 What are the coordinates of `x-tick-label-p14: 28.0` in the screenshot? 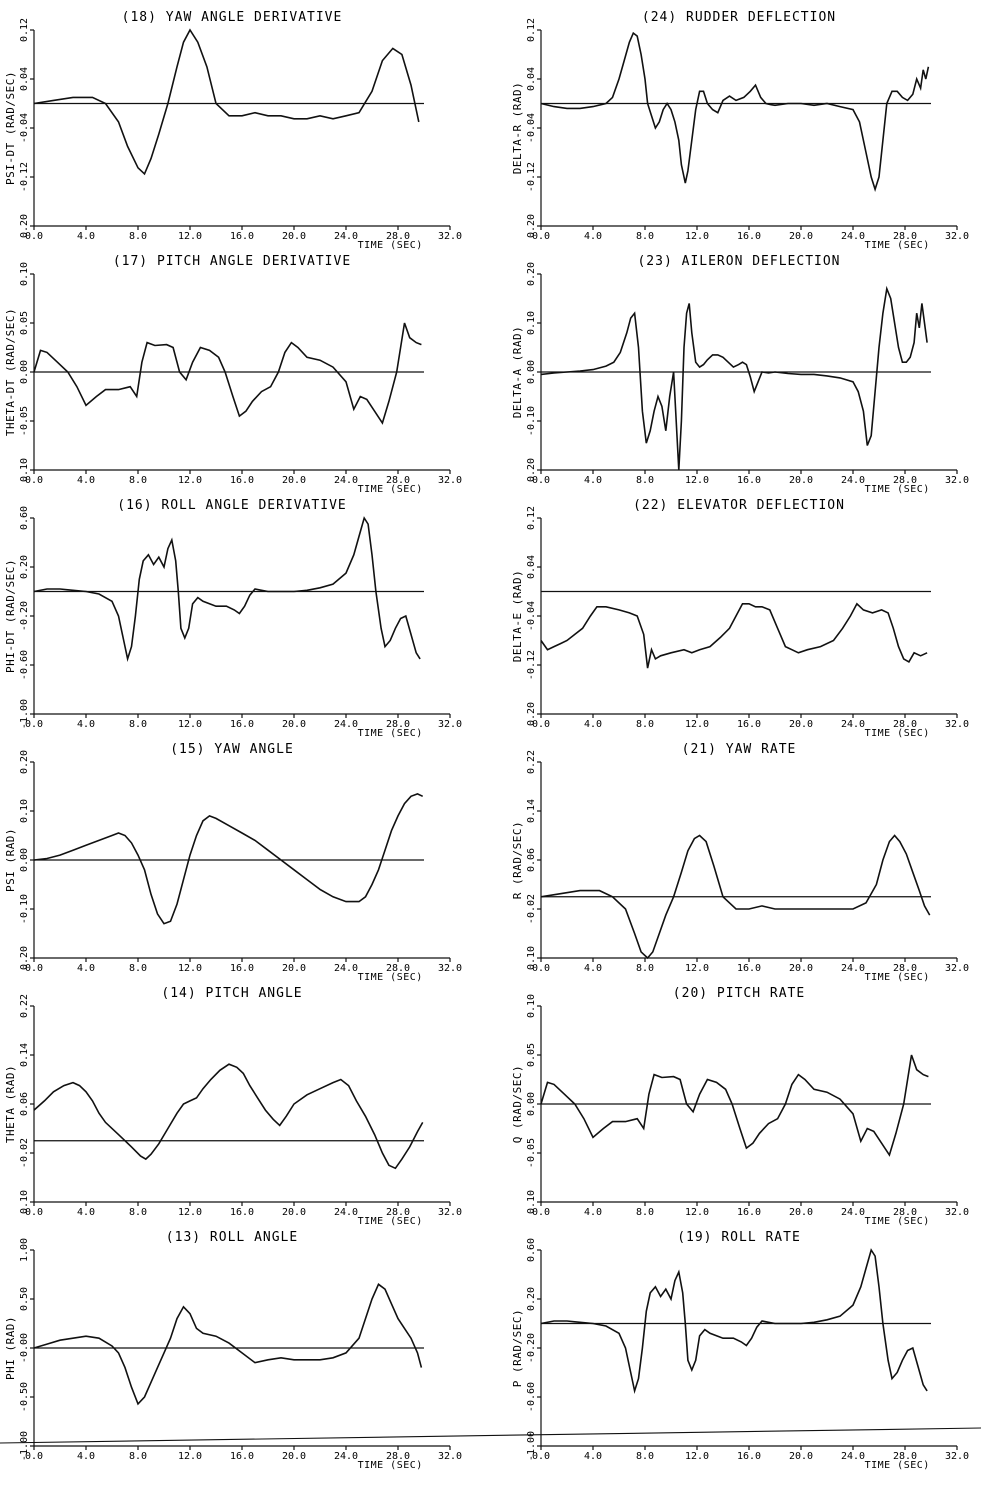 It's located at (398, 1212).